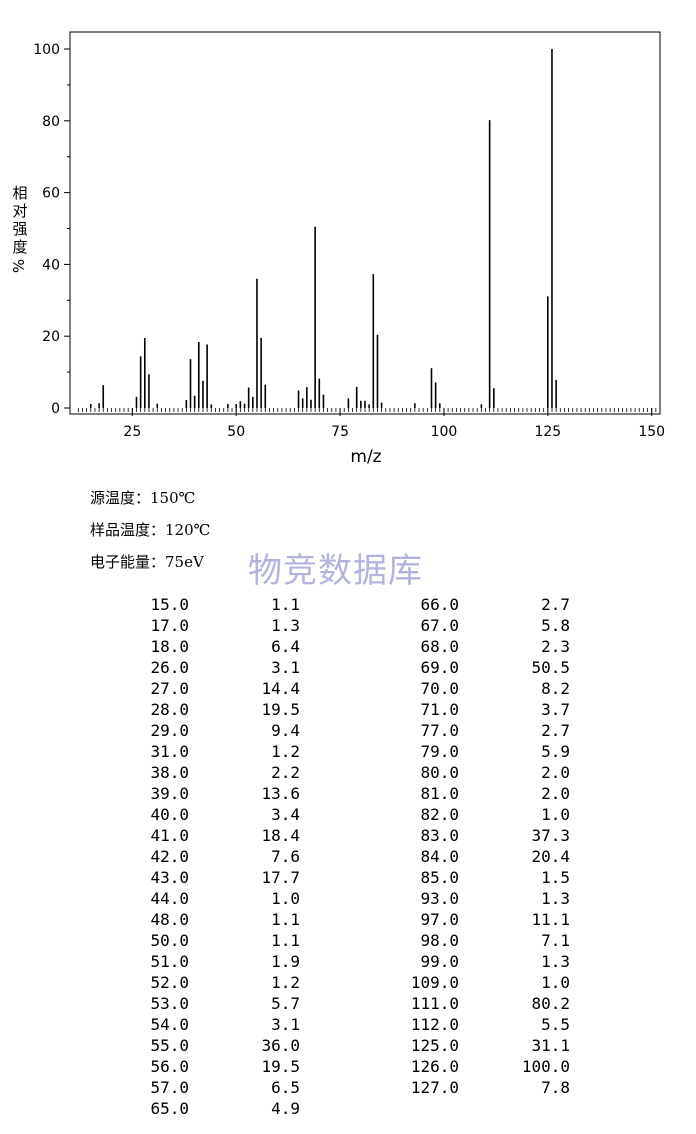 This screenshot has width=696, height=1134. I want to click on mz-value: 48.0, so click(169, 919).